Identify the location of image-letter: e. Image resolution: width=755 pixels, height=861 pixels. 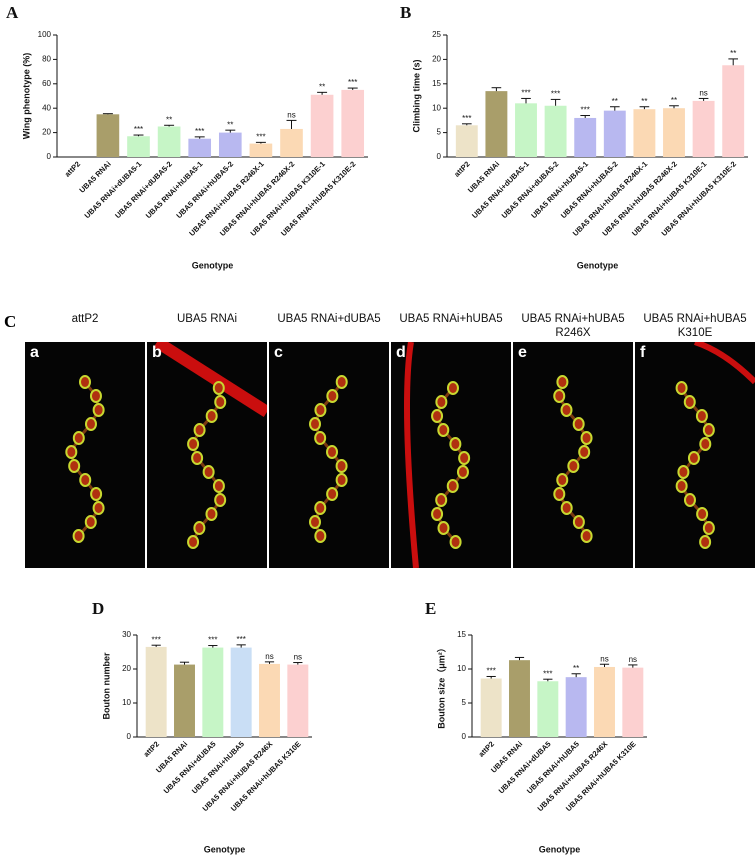
(522, 352).